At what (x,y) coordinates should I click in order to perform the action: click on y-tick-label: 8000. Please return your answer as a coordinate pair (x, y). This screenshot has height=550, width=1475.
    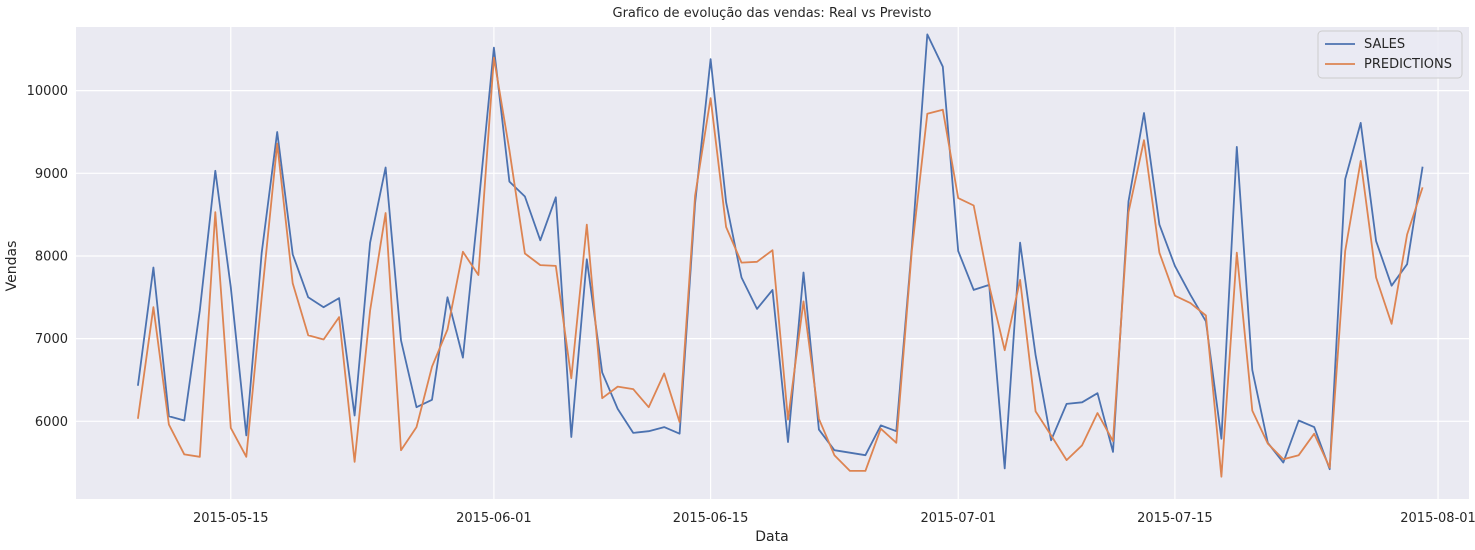
    Looking at the image, I should click on (51, 256).